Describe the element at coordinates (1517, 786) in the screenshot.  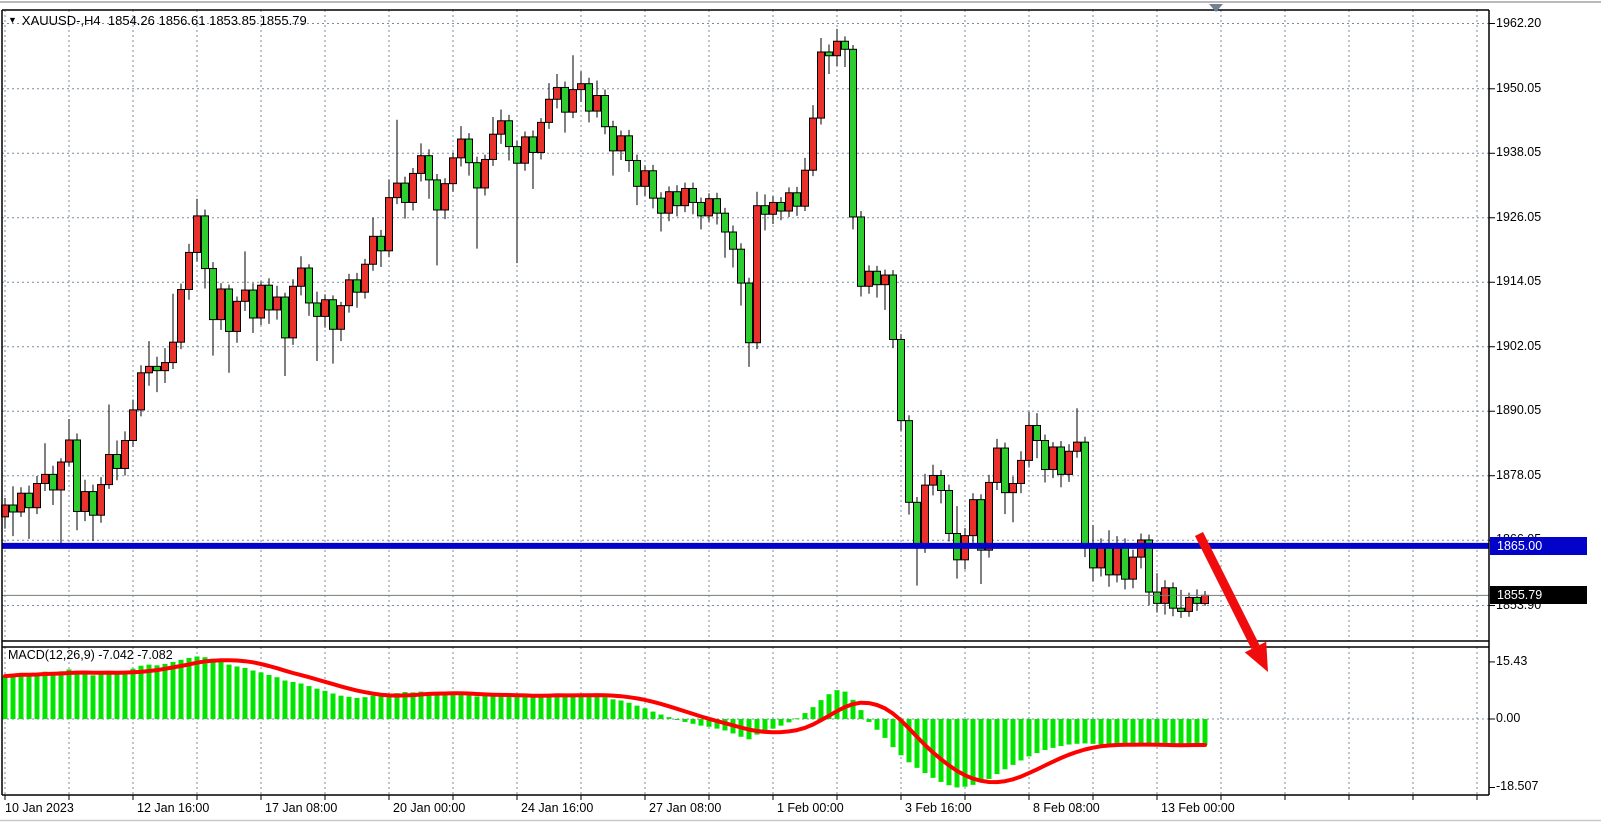
I see `macd-axis-label: -18.507` at that location.